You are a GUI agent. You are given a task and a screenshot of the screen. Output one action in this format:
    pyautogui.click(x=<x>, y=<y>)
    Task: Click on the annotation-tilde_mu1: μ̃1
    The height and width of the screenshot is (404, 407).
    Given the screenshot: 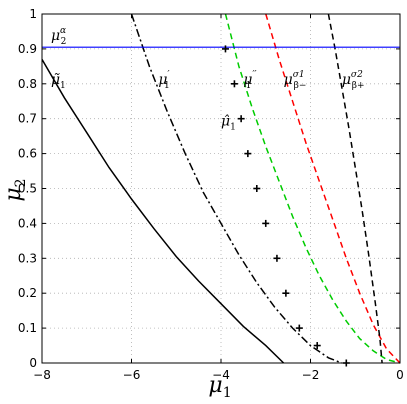 What is the action you would take?
    pyautogui.click(x=58, y=81)
    